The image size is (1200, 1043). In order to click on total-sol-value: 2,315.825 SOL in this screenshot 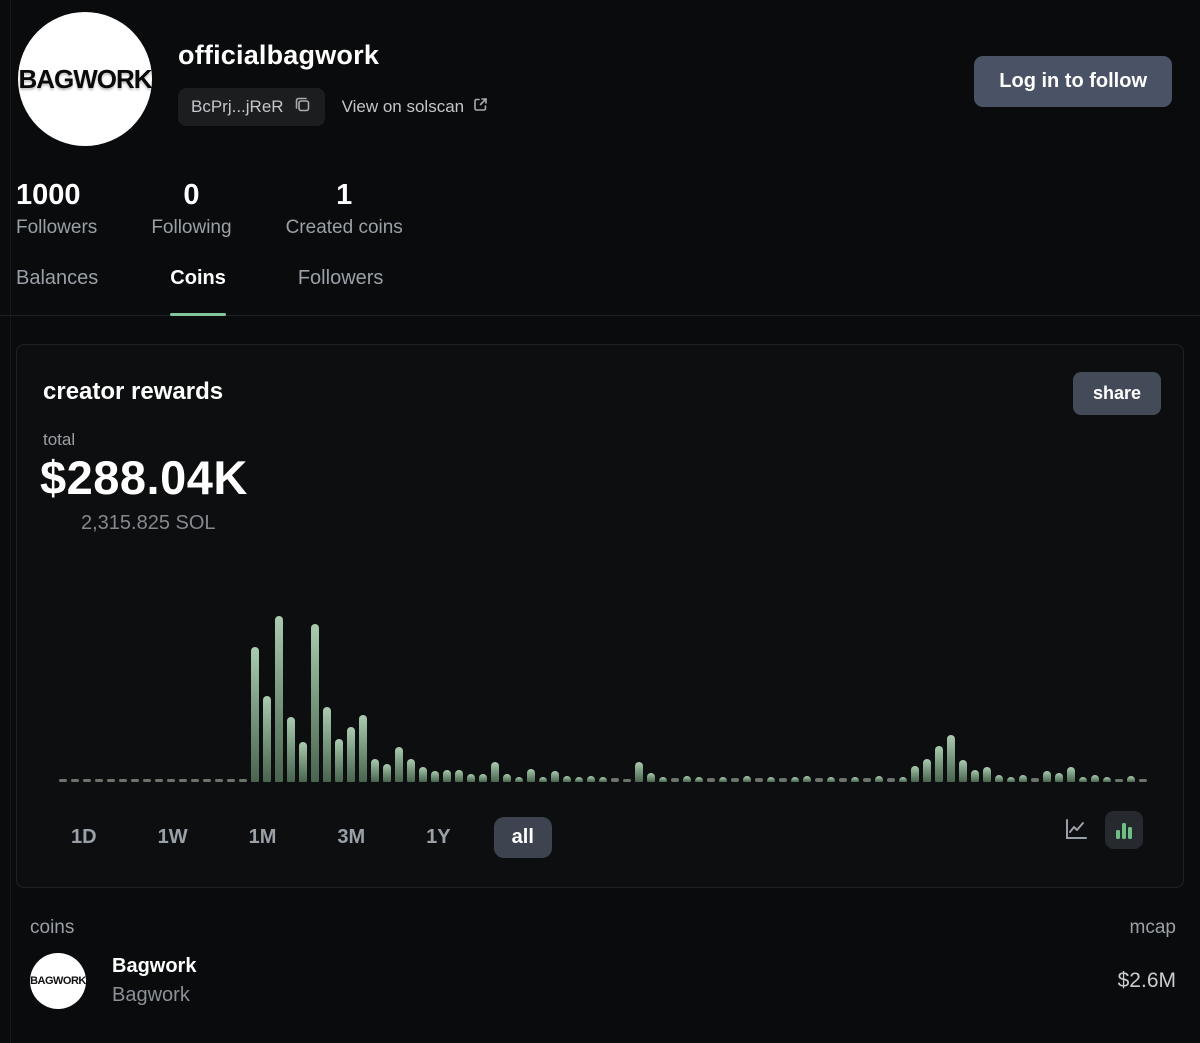, I will do `click(148, 523)`.